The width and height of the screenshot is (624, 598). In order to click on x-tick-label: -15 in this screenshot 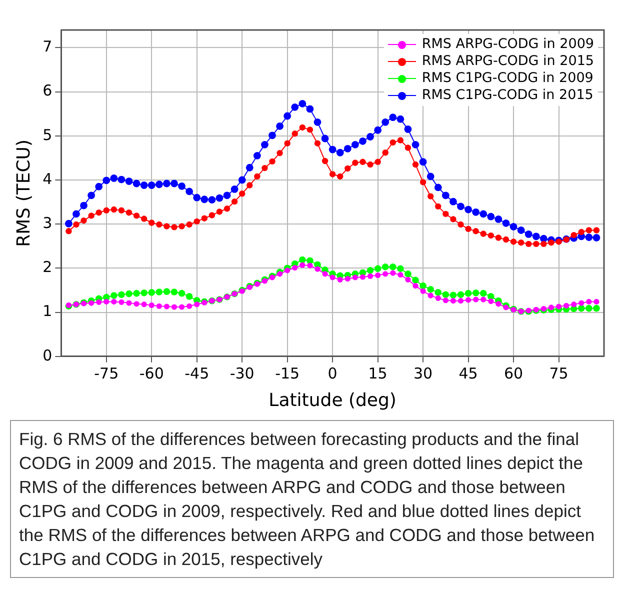, I will do `click(287, 373)`.